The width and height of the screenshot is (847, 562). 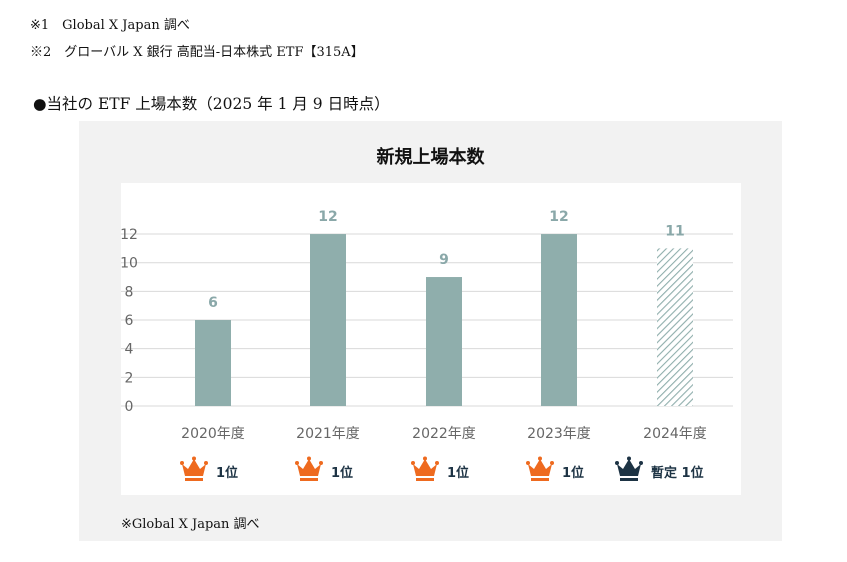 What do you see at coordinates (197, 52) in the screenshot?
I see `note-2: ※2 グローバル X 銀行 高配当-日本株式 ETF【315A】` at bounding box center [197, 52].